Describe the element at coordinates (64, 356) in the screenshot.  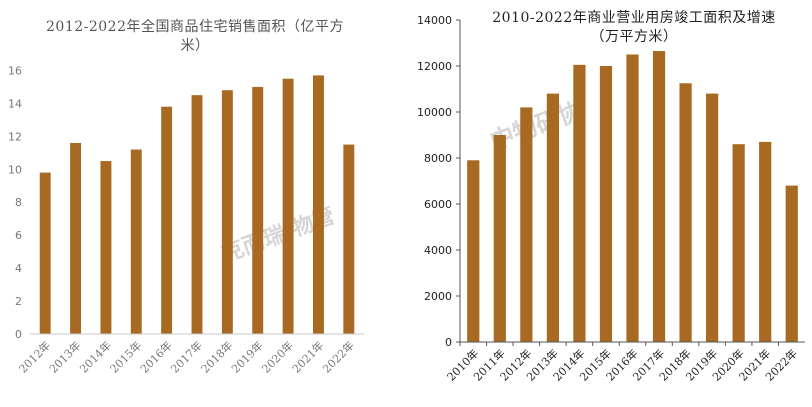
I see `x-tick-label: 2013年` at that location.